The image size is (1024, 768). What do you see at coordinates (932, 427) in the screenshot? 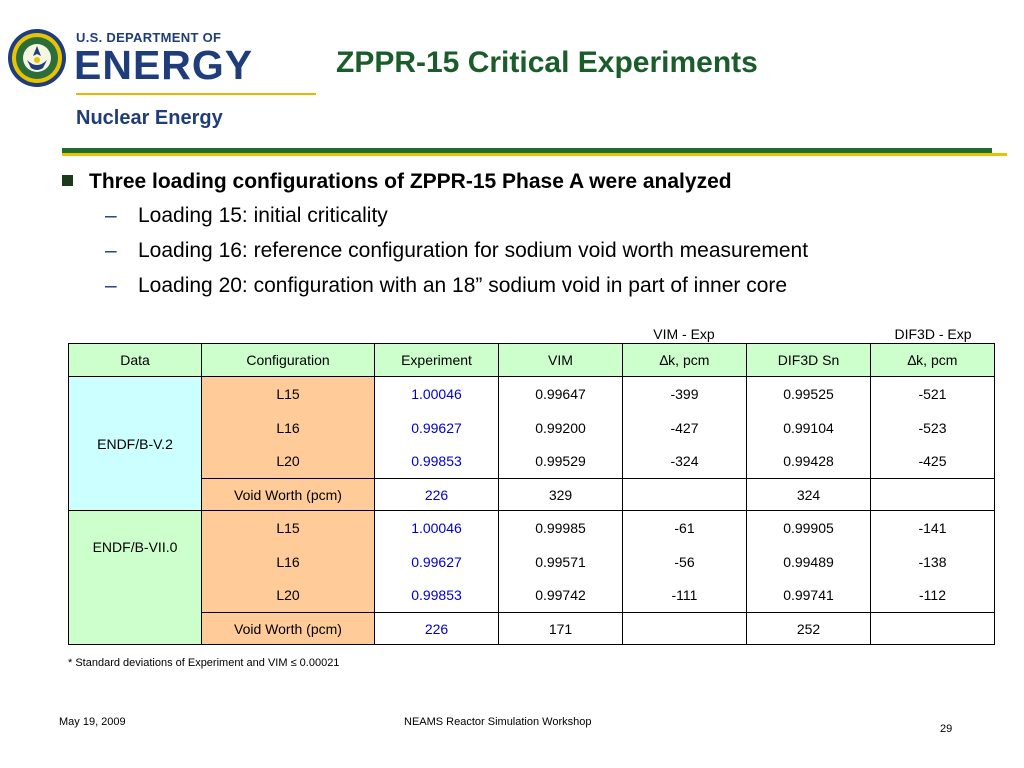
I see `dif3d-dk-cell: -523` at bounding box center [932, 427].